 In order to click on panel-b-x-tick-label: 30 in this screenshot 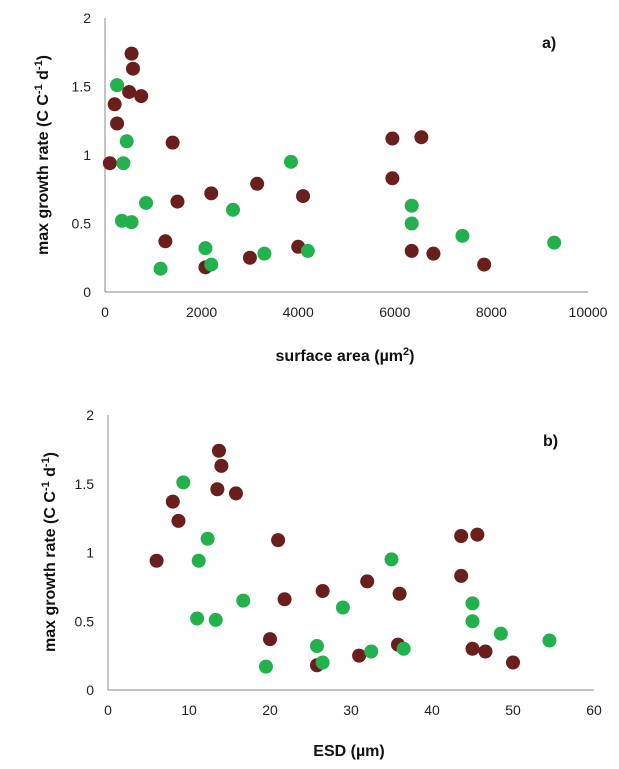, I will do `click(351, 710)`.